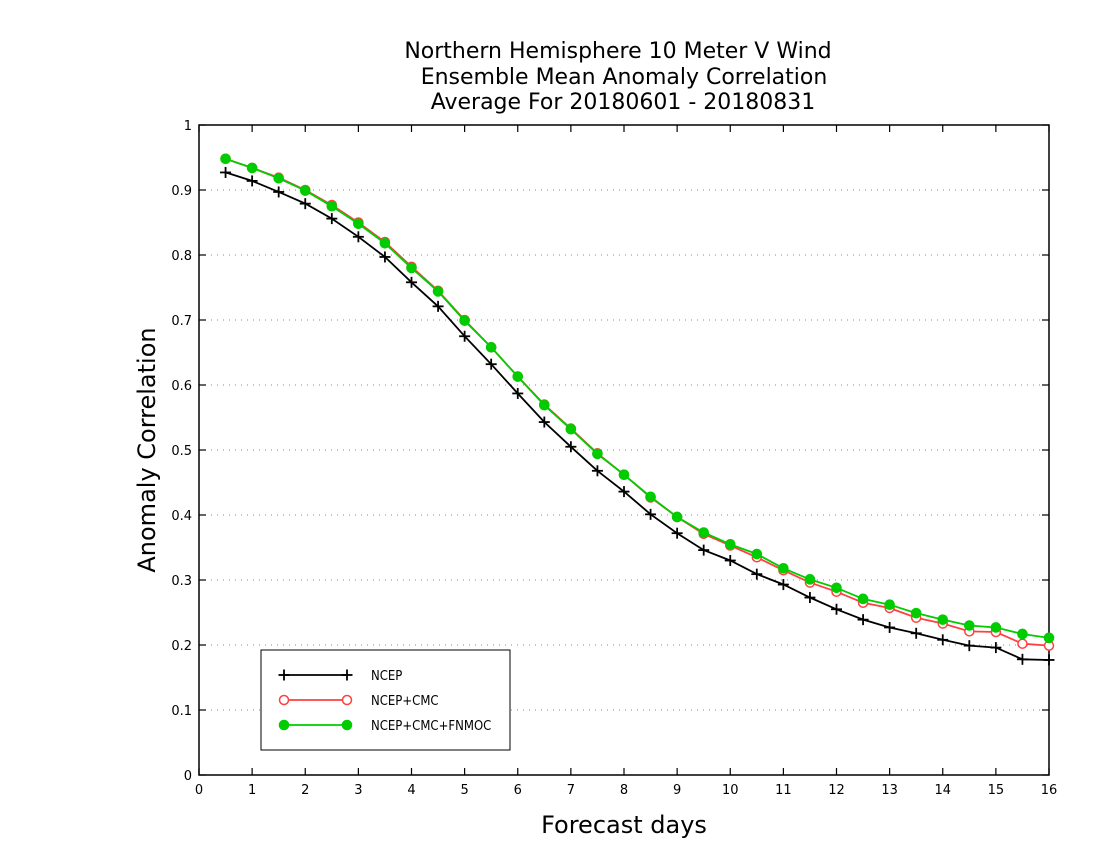 The width and height of the screenshot is (1100, 850). I want to click on y-tick-label: 0.2, so click(181, 646).